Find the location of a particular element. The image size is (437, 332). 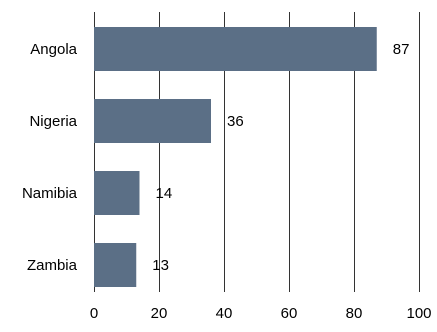

x-tick-label: 80 is located at coordinates (354, 313).